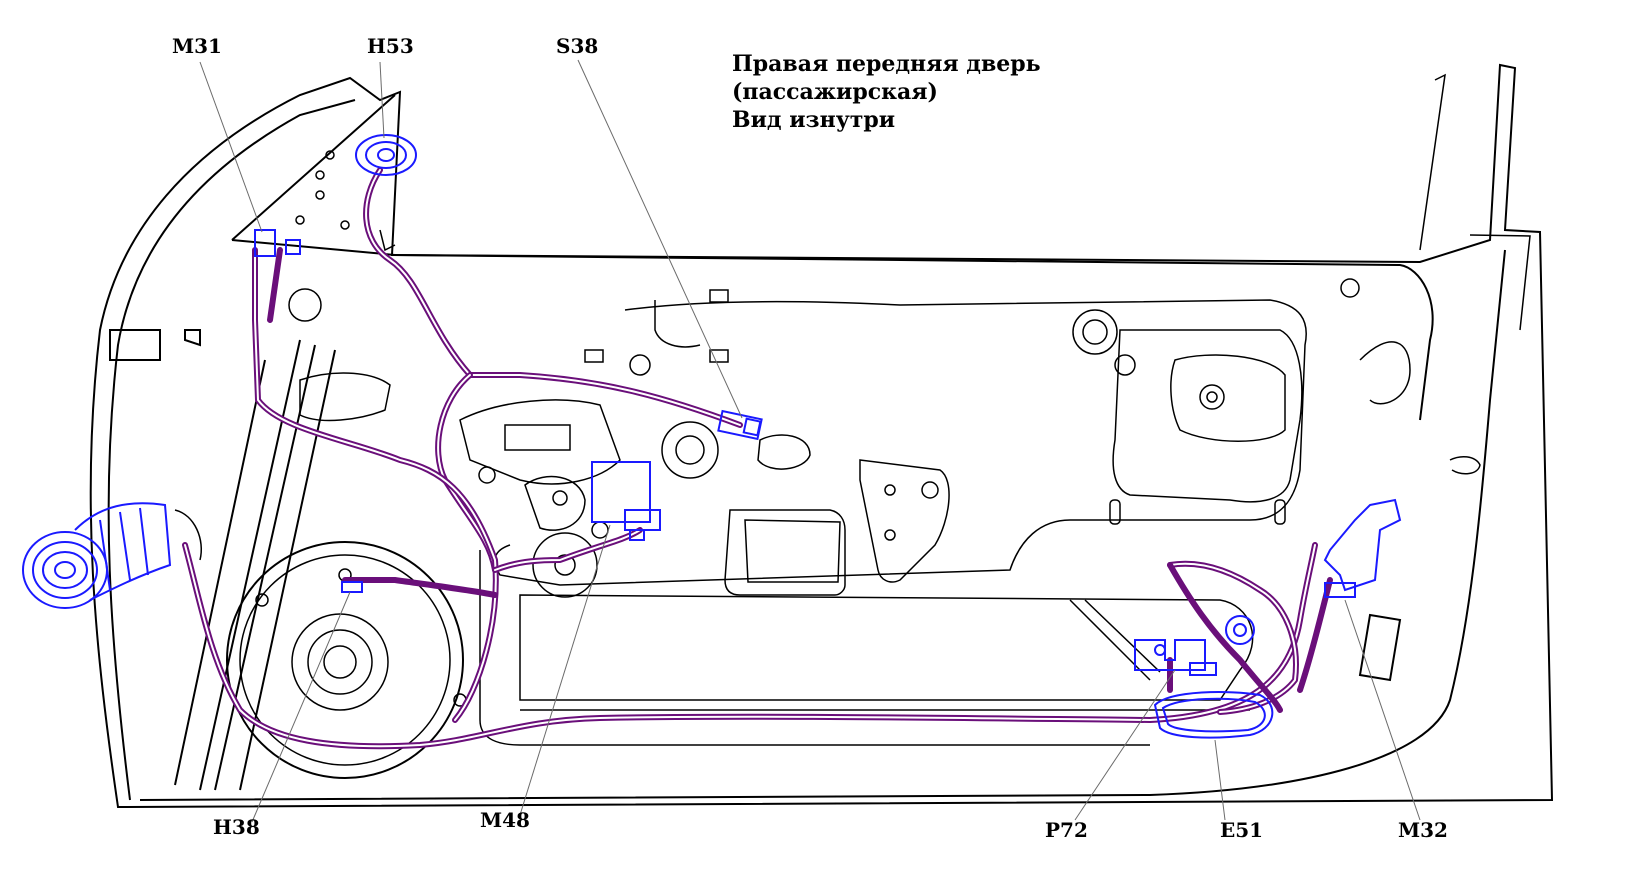  What do you see at coordinates (1175, 657) in the screenshot?
I see `p72-switch-icon` at bounding box center [1175, 657].